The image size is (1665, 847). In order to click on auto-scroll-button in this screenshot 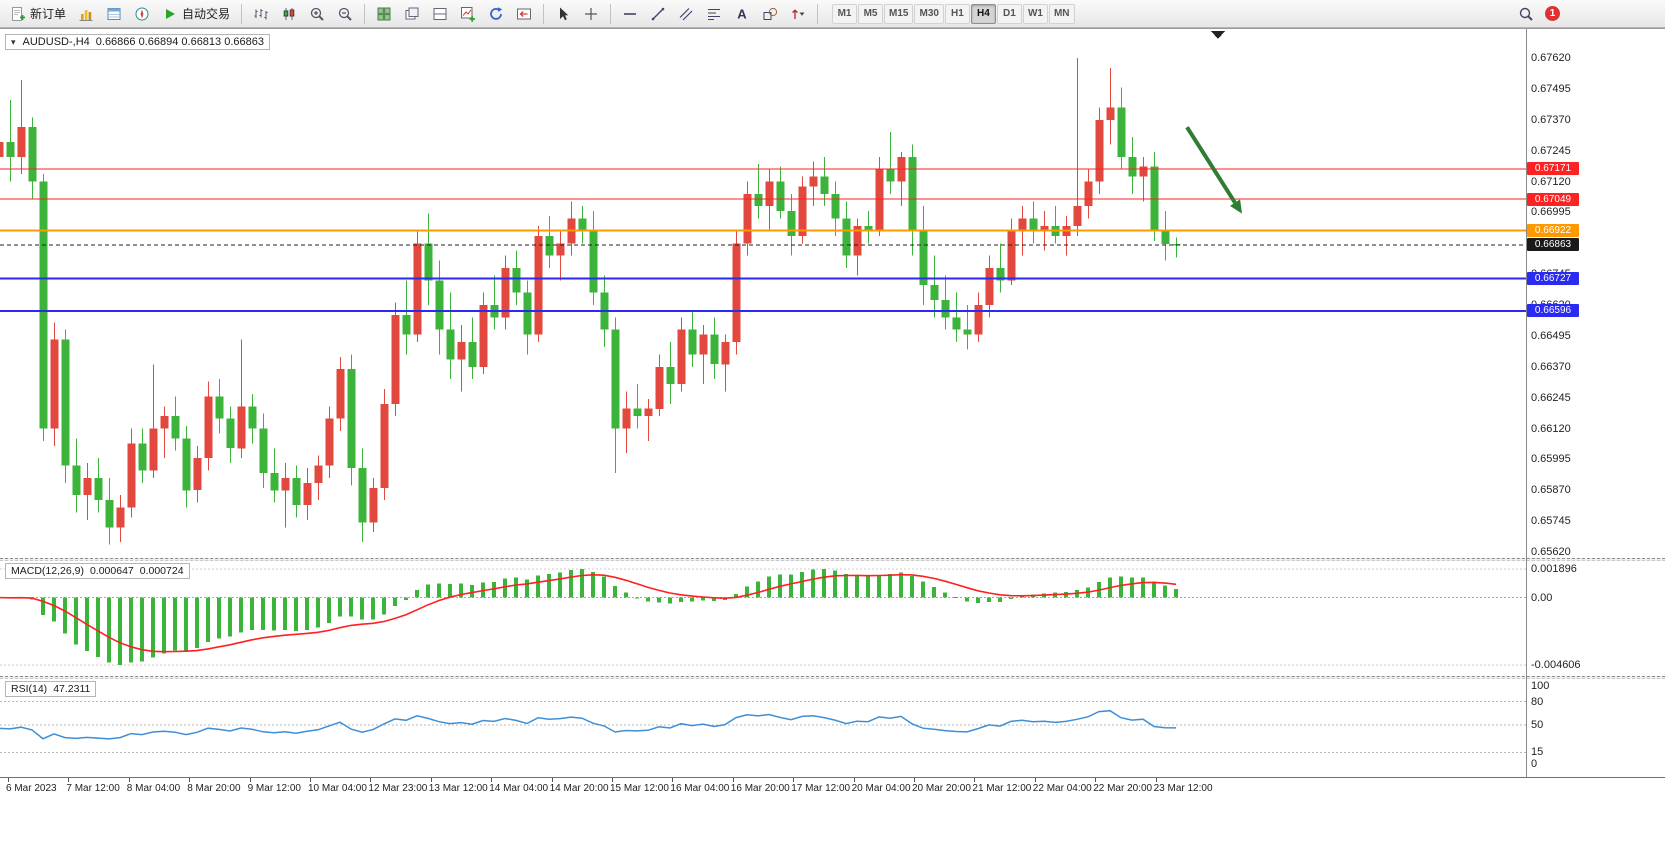, I will do `click(496, 14)`.